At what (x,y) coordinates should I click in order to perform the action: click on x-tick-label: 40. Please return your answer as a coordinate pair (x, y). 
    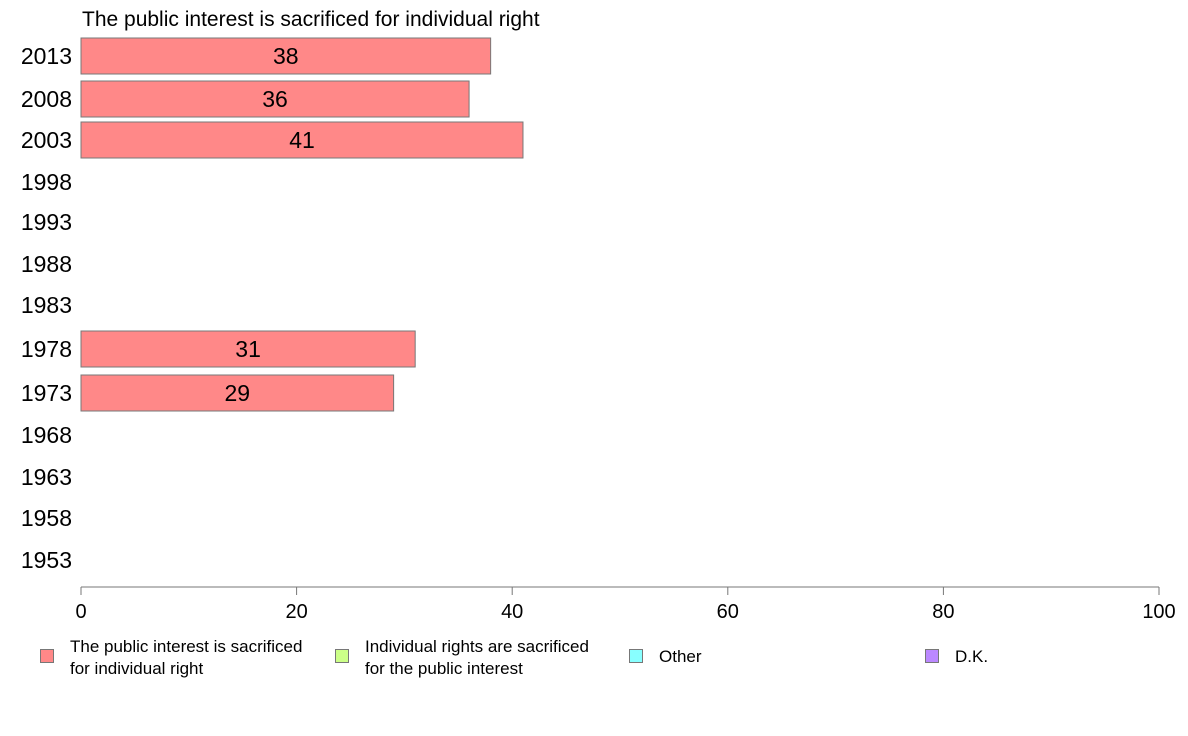
    Looking at the image, I should click on (512, 612).